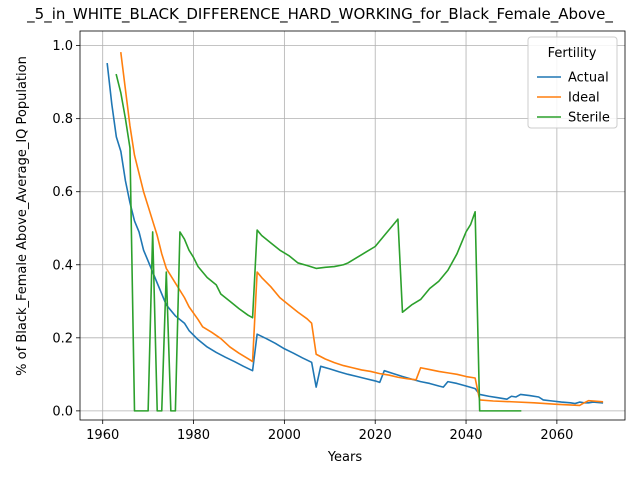  I want to click on legend: Fertility Actual Ideal Sterile, so click(572, 82).